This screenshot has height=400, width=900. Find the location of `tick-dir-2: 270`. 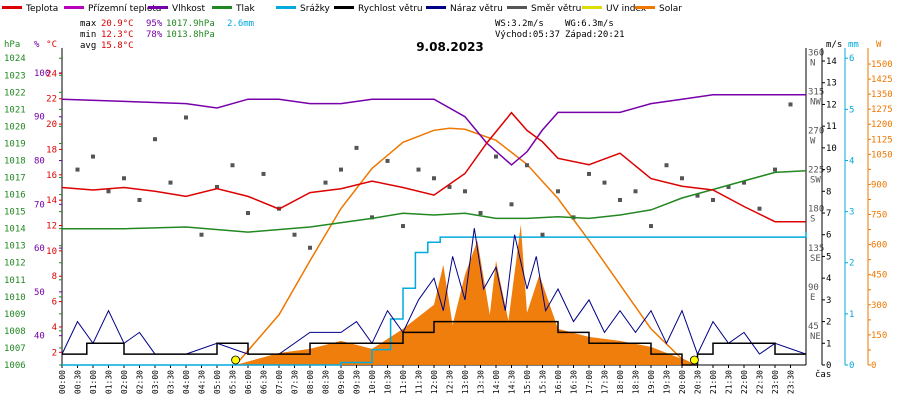

tick-dir-2: 270 is located at coordinates (816, 132).